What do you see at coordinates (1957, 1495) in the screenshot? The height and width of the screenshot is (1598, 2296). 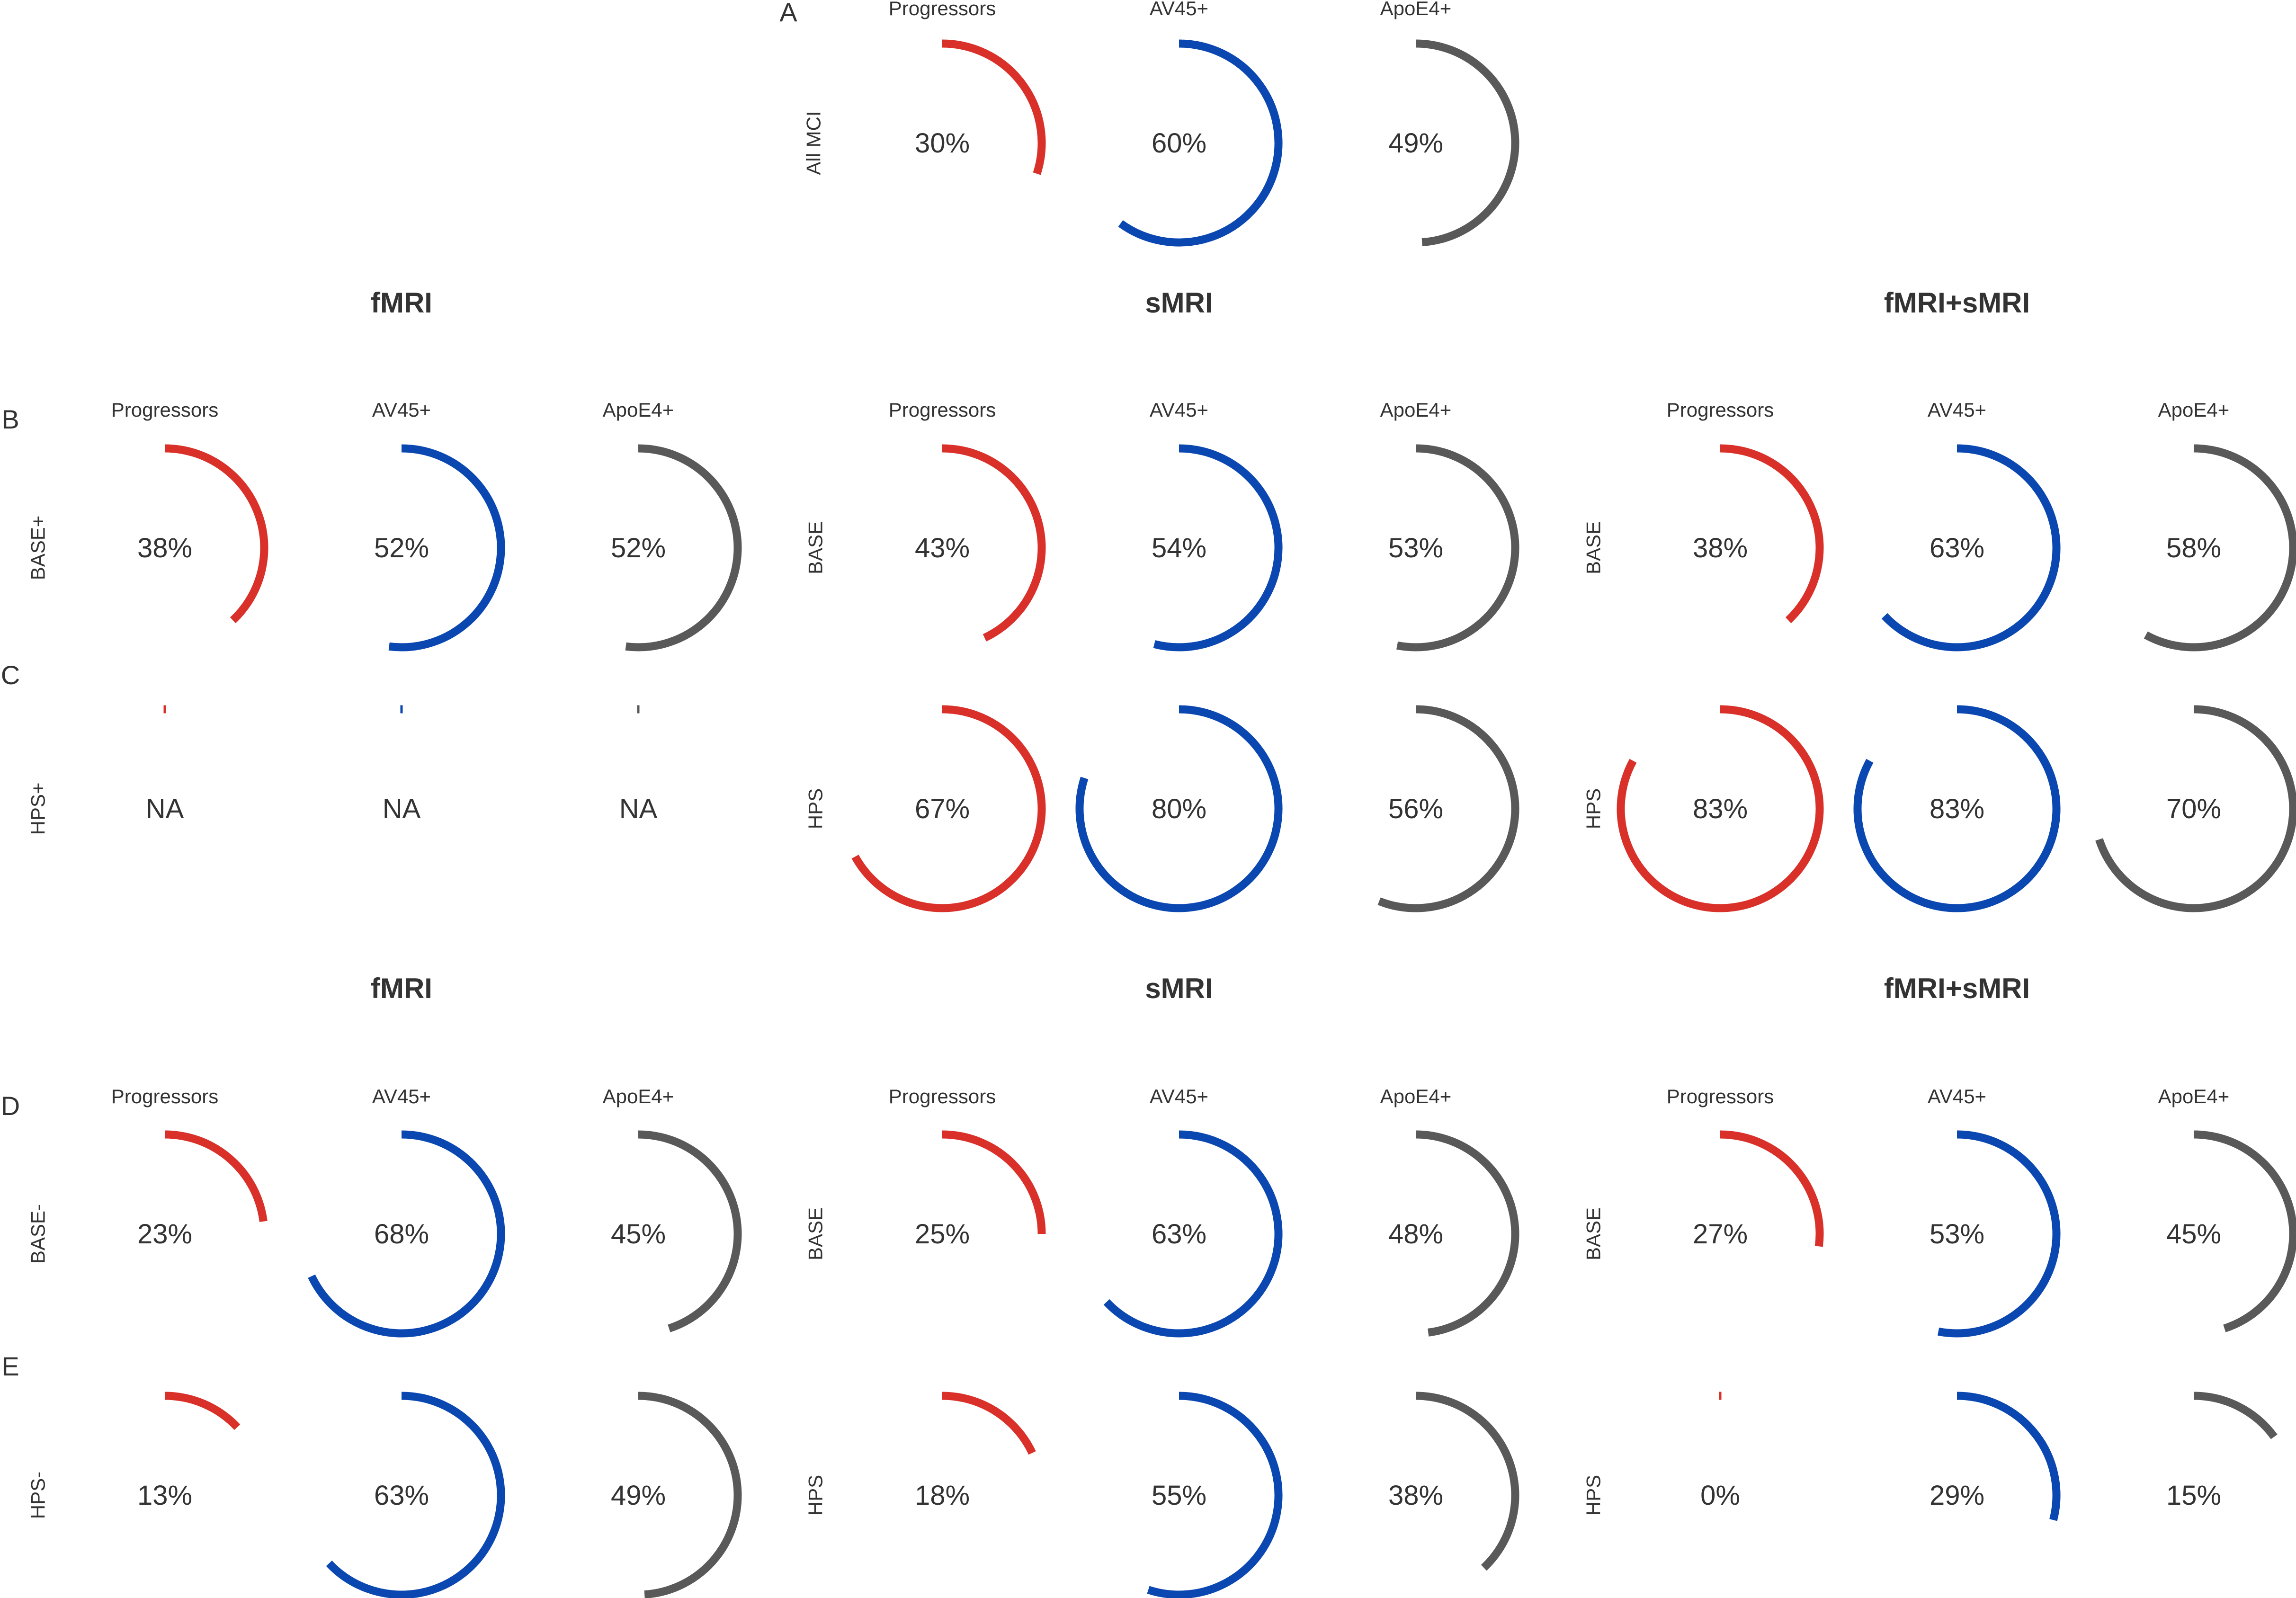 I see `ring-hps-av45-label: 29%` at bounding box center [1957, 1495].